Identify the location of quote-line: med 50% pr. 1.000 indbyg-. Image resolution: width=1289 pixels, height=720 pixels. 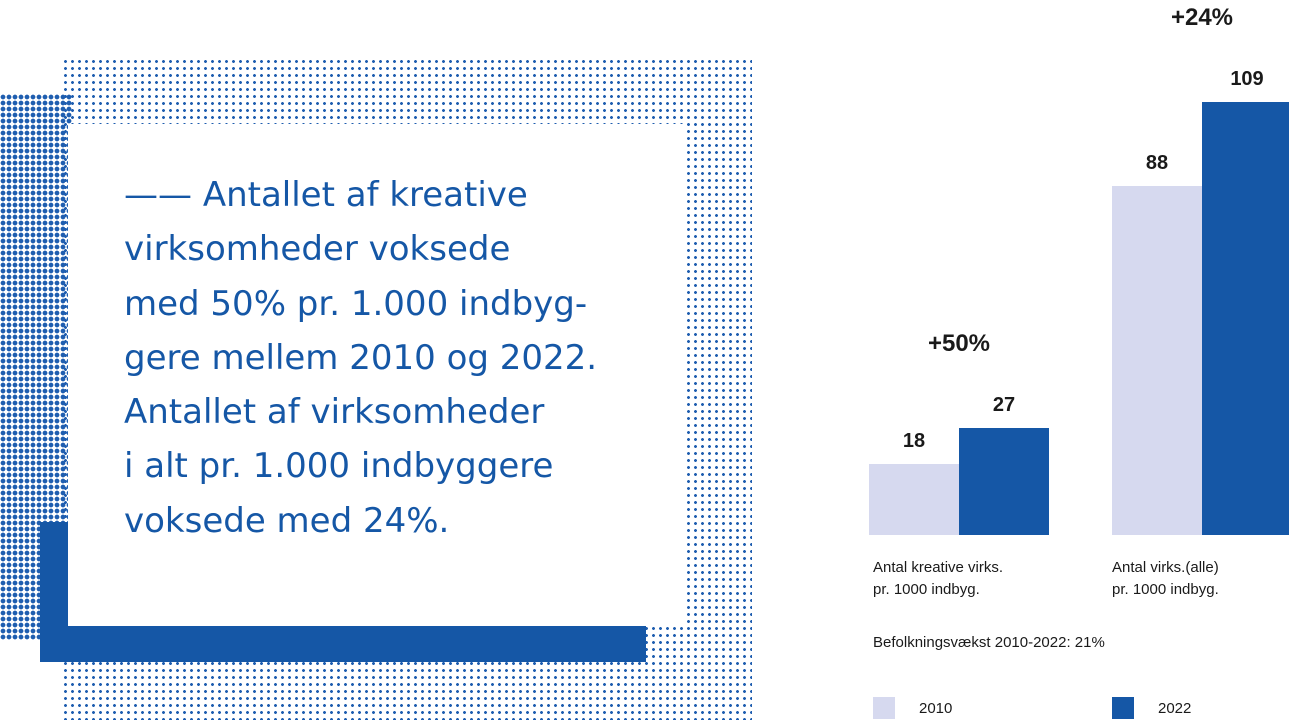
(356, 303).